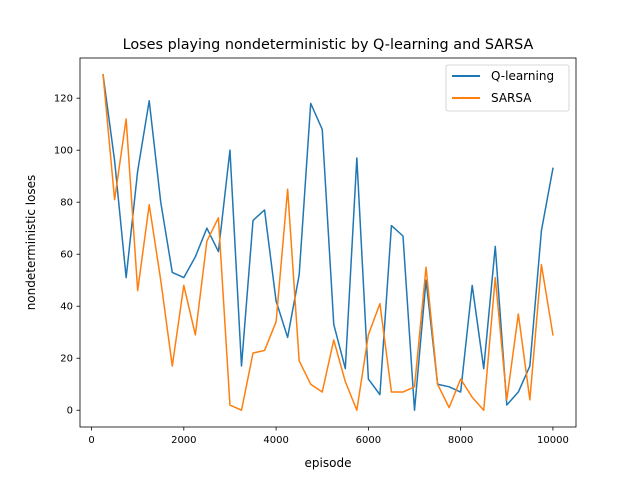 The height and width of the screenshot is (480, 640). What do you see at coordinates (460, 440) in the screenshot?
I see `x-tick-label: 8000` at bounding box center [460, 440].